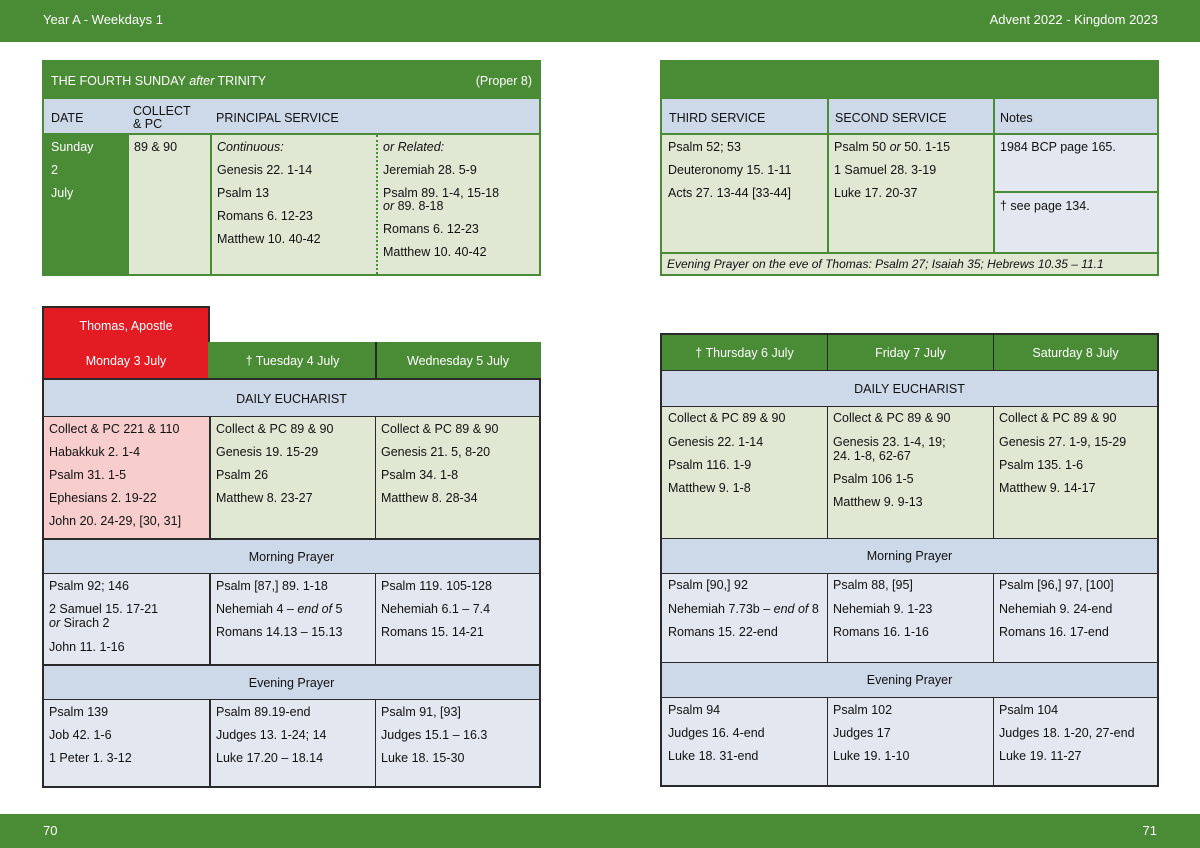  What do you see at coordinates (291, 398) in the screenshot?
I see `eucharist-label-row: DAILY EUCHARIST` at bounding box center [291, 398].